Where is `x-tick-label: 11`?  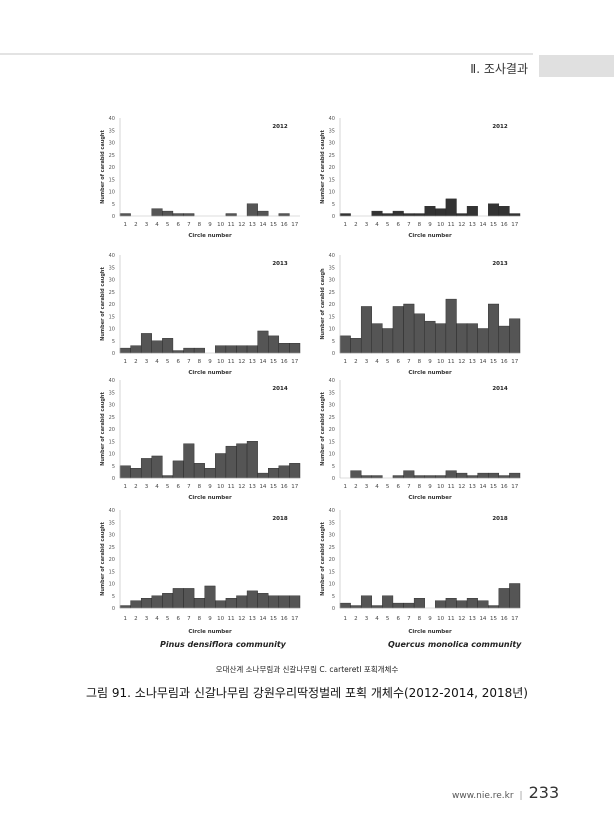 x-tick-label: 11 is located at coordinates (231, 619).